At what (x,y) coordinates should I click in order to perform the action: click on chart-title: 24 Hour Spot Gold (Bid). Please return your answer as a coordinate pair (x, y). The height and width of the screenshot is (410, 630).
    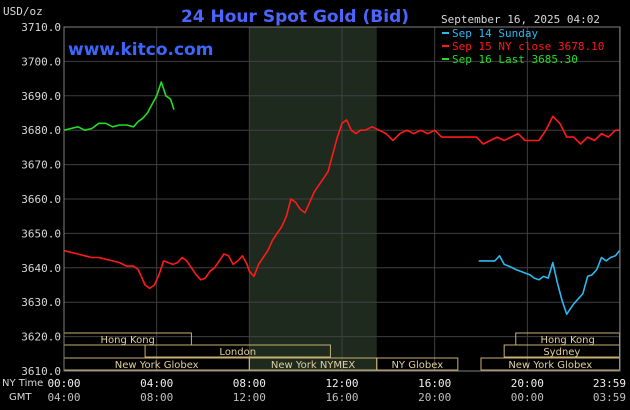
    Looking at the image, I should click on (295, 17).